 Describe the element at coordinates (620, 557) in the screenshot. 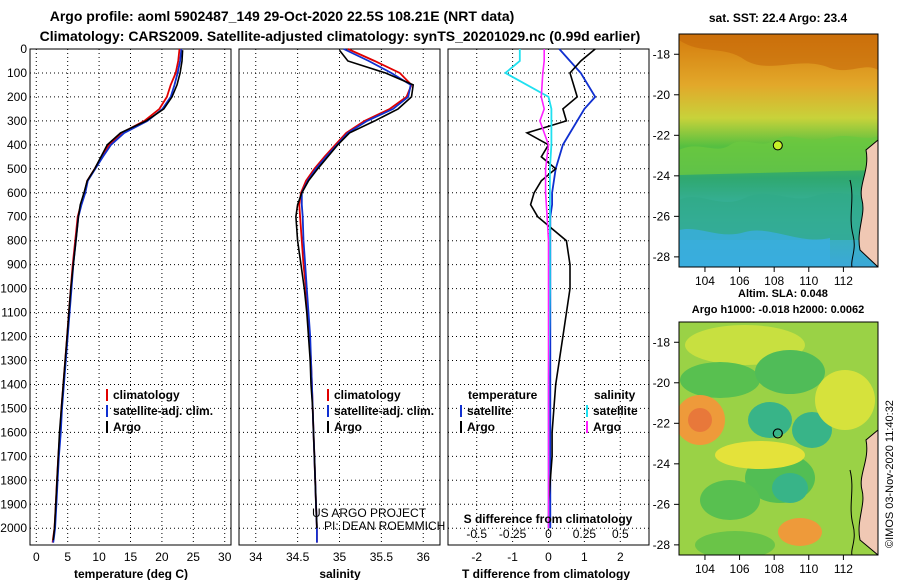

I see `x-tick-label: 2` at that location.